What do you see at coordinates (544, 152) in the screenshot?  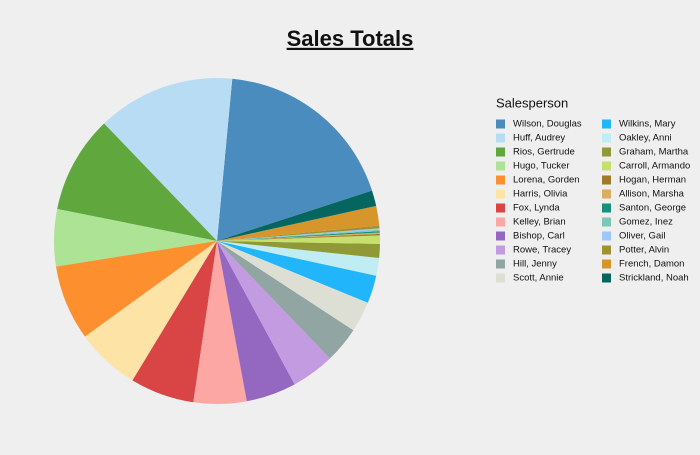 I see `legend-label: Rios, Gertrude` at bounding box center [544, 152].